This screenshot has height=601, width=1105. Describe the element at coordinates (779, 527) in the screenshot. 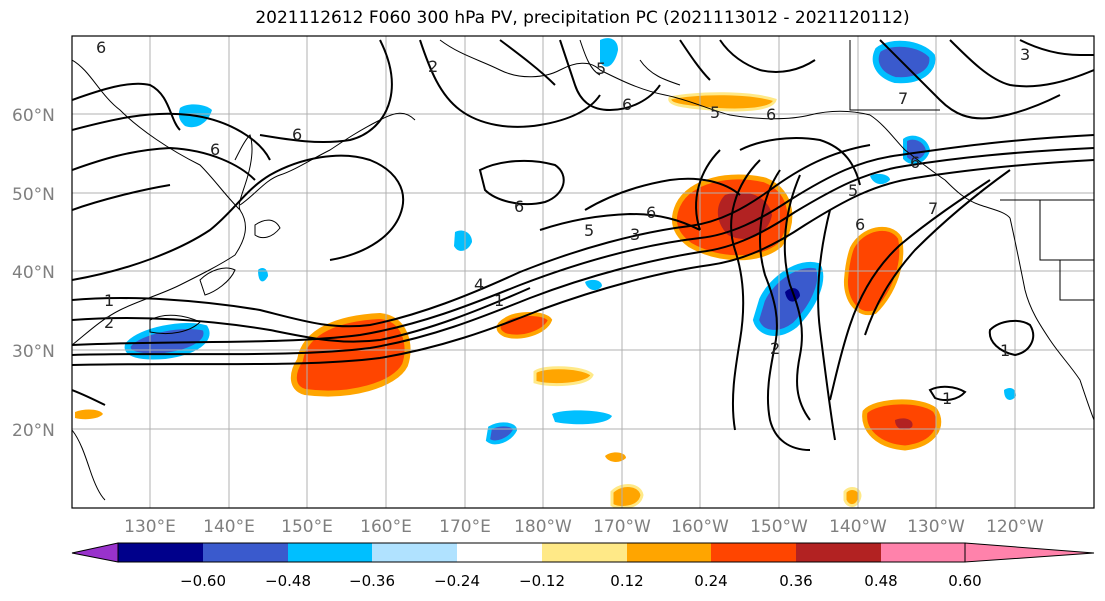

I see `lon-label: 150°W` at that location.